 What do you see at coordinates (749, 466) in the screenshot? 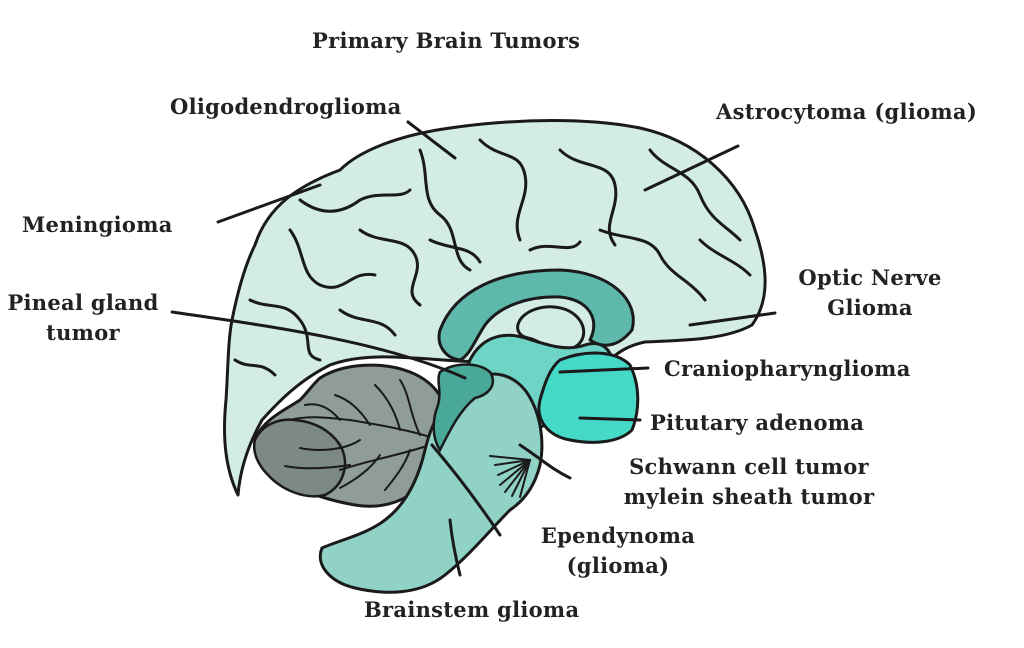
I see `label-schwann-line1: Schwann cell tumor` at bounding box center [749, 466].